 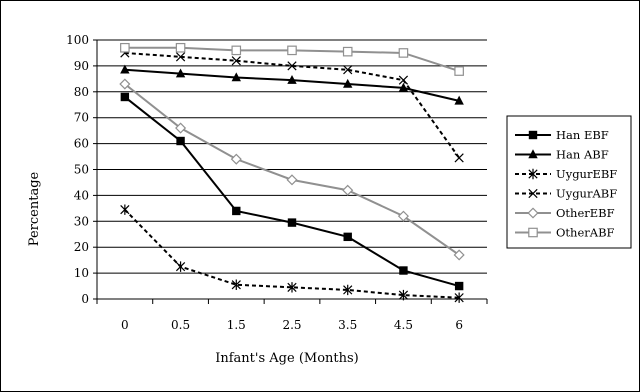 What do you see at coordinates (582, 155) in the screenshot?
I see `legend-label: Han ABF` at bounding box center [582, 155].